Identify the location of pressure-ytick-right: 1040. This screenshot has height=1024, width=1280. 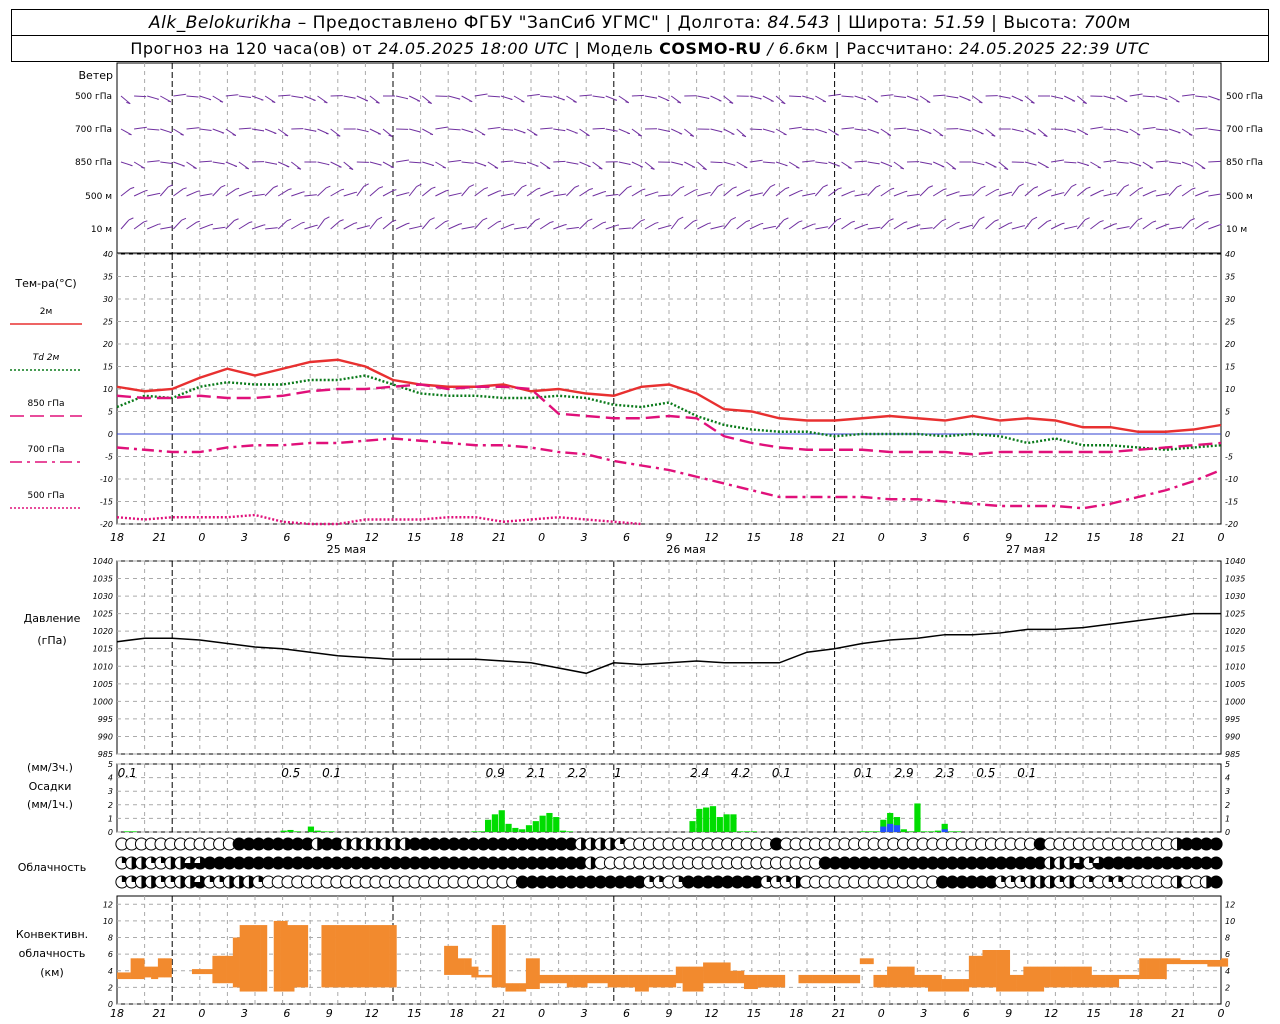
(1235, 561).